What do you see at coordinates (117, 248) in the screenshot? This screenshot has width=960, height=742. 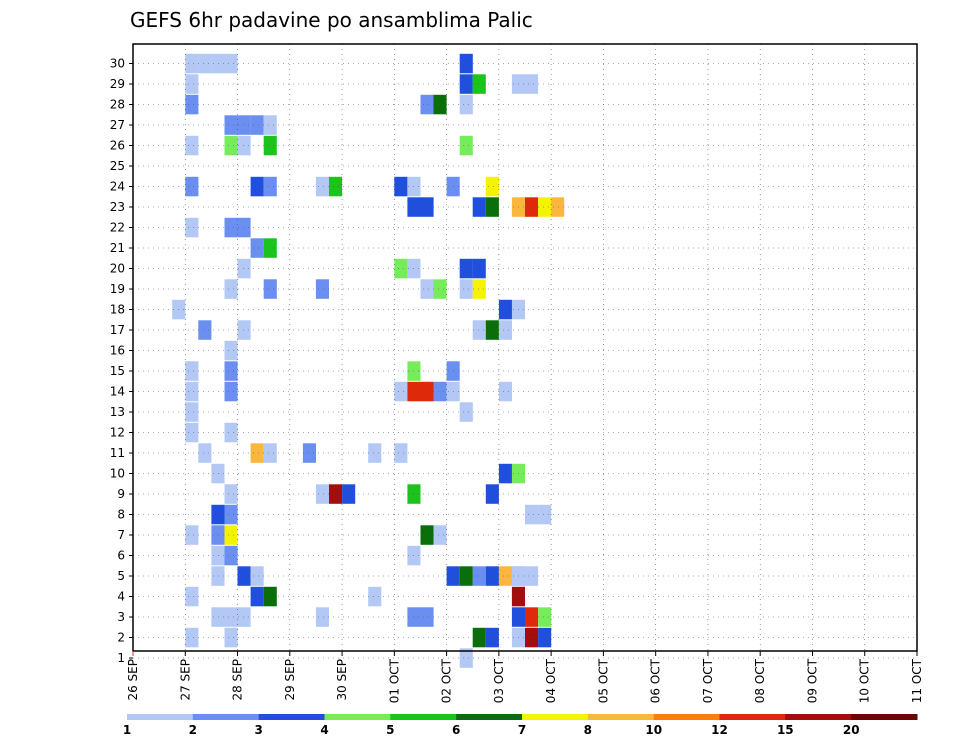 I see `y-tick-label: 21` at bounding box center [117, 248].